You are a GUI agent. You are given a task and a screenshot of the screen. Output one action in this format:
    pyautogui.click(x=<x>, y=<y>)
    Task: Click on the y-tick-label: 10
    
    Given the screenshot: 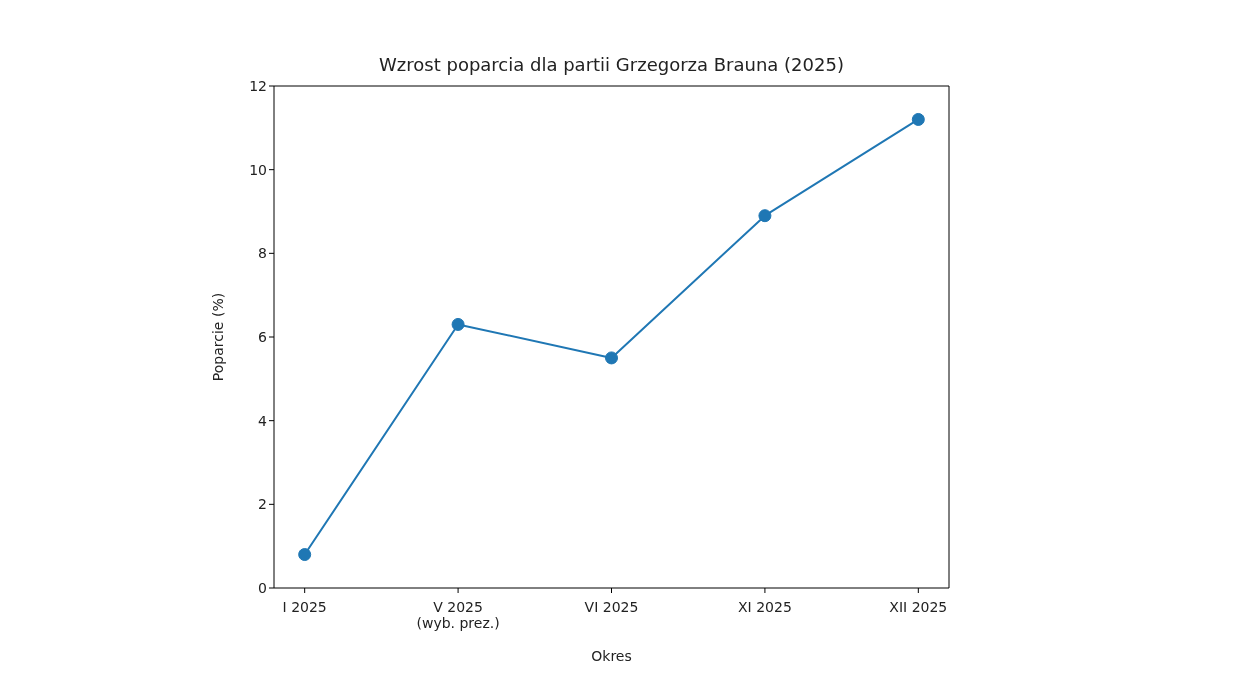 What is the action you would take?
    pyautogui.click(x=258, y=169)
    